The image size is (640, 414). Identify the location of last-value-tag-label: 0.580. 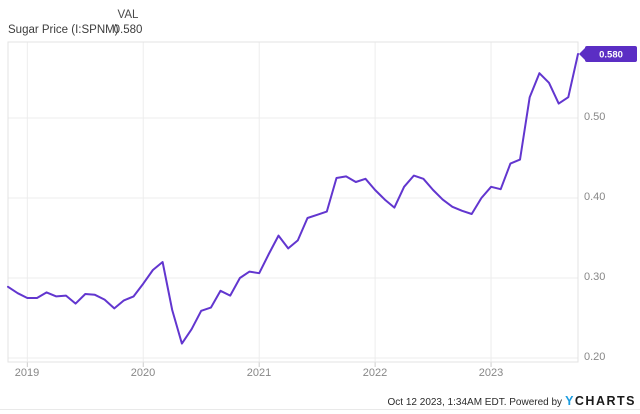
(611, 55).